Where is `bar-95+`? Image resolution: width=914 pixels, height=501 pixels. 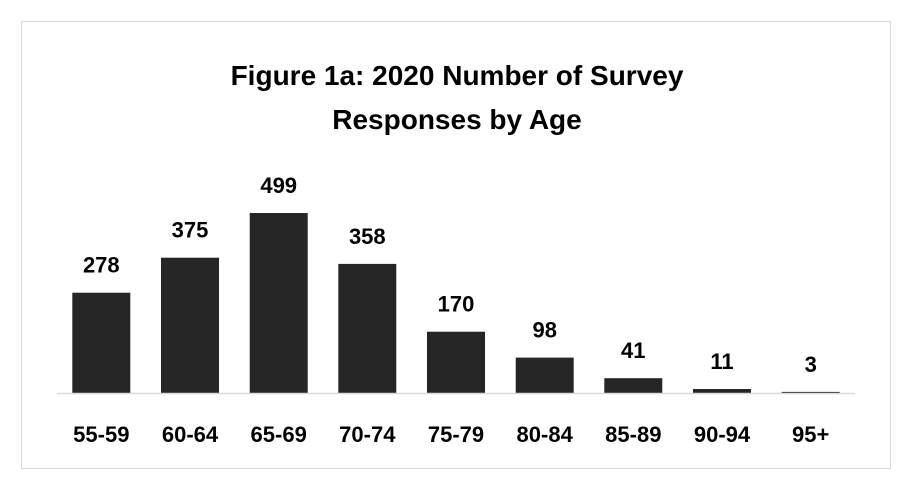 bar-95+ is located at coordinates (810, 392).